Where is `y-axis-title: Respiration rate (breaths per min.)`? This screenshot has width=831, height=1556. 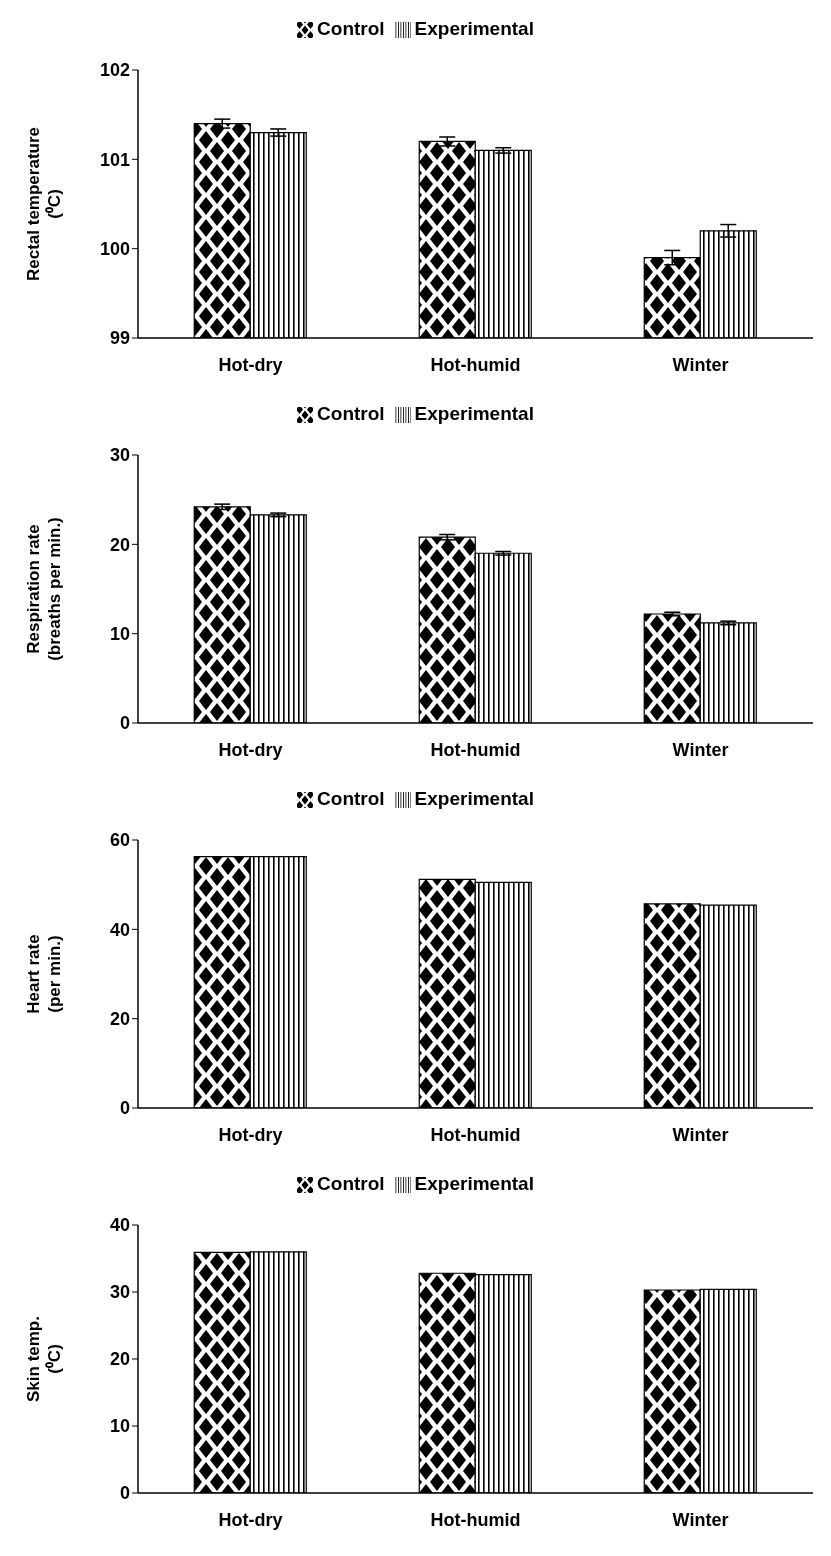 y-axis-title: Respiration rate (breaths per min.) is located at coordinates (44, 589).